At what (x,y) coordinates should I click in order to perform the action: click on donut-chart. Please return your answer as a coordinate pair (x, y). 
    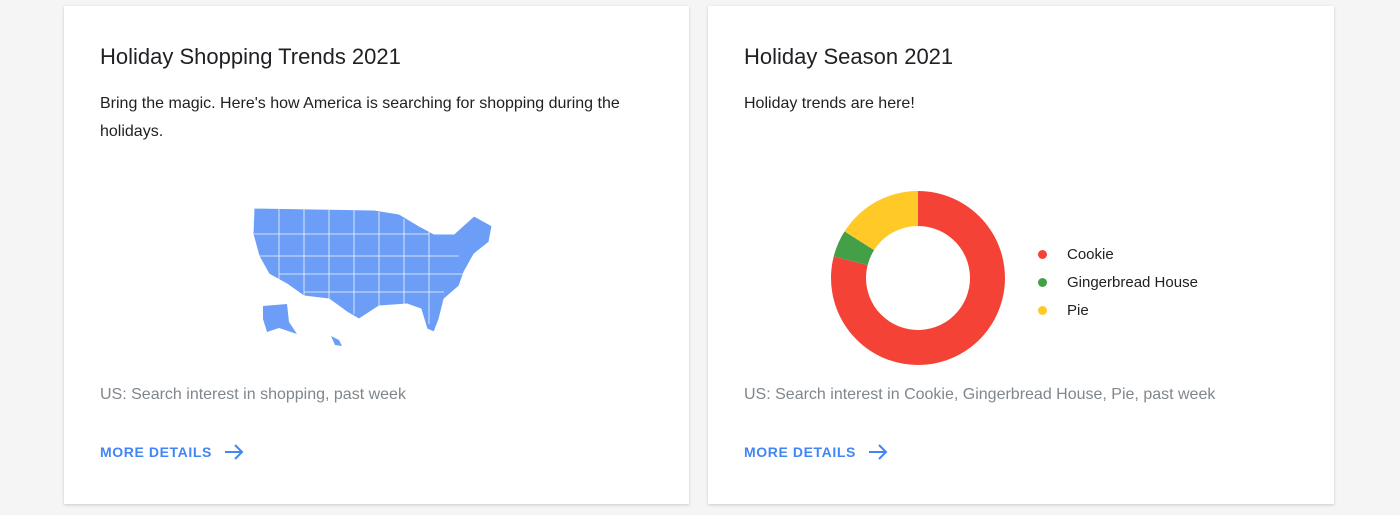
    Looking at the image, I should click on (918, 278).